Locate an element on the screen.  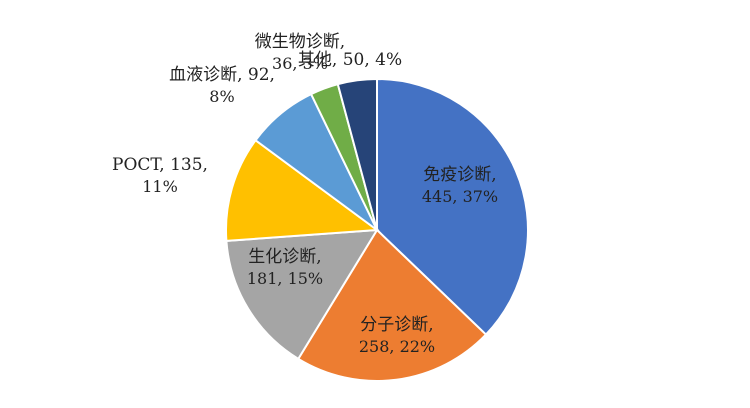
slice-label-line: 其他, 50, 4% is located at coordinates (350, 60).